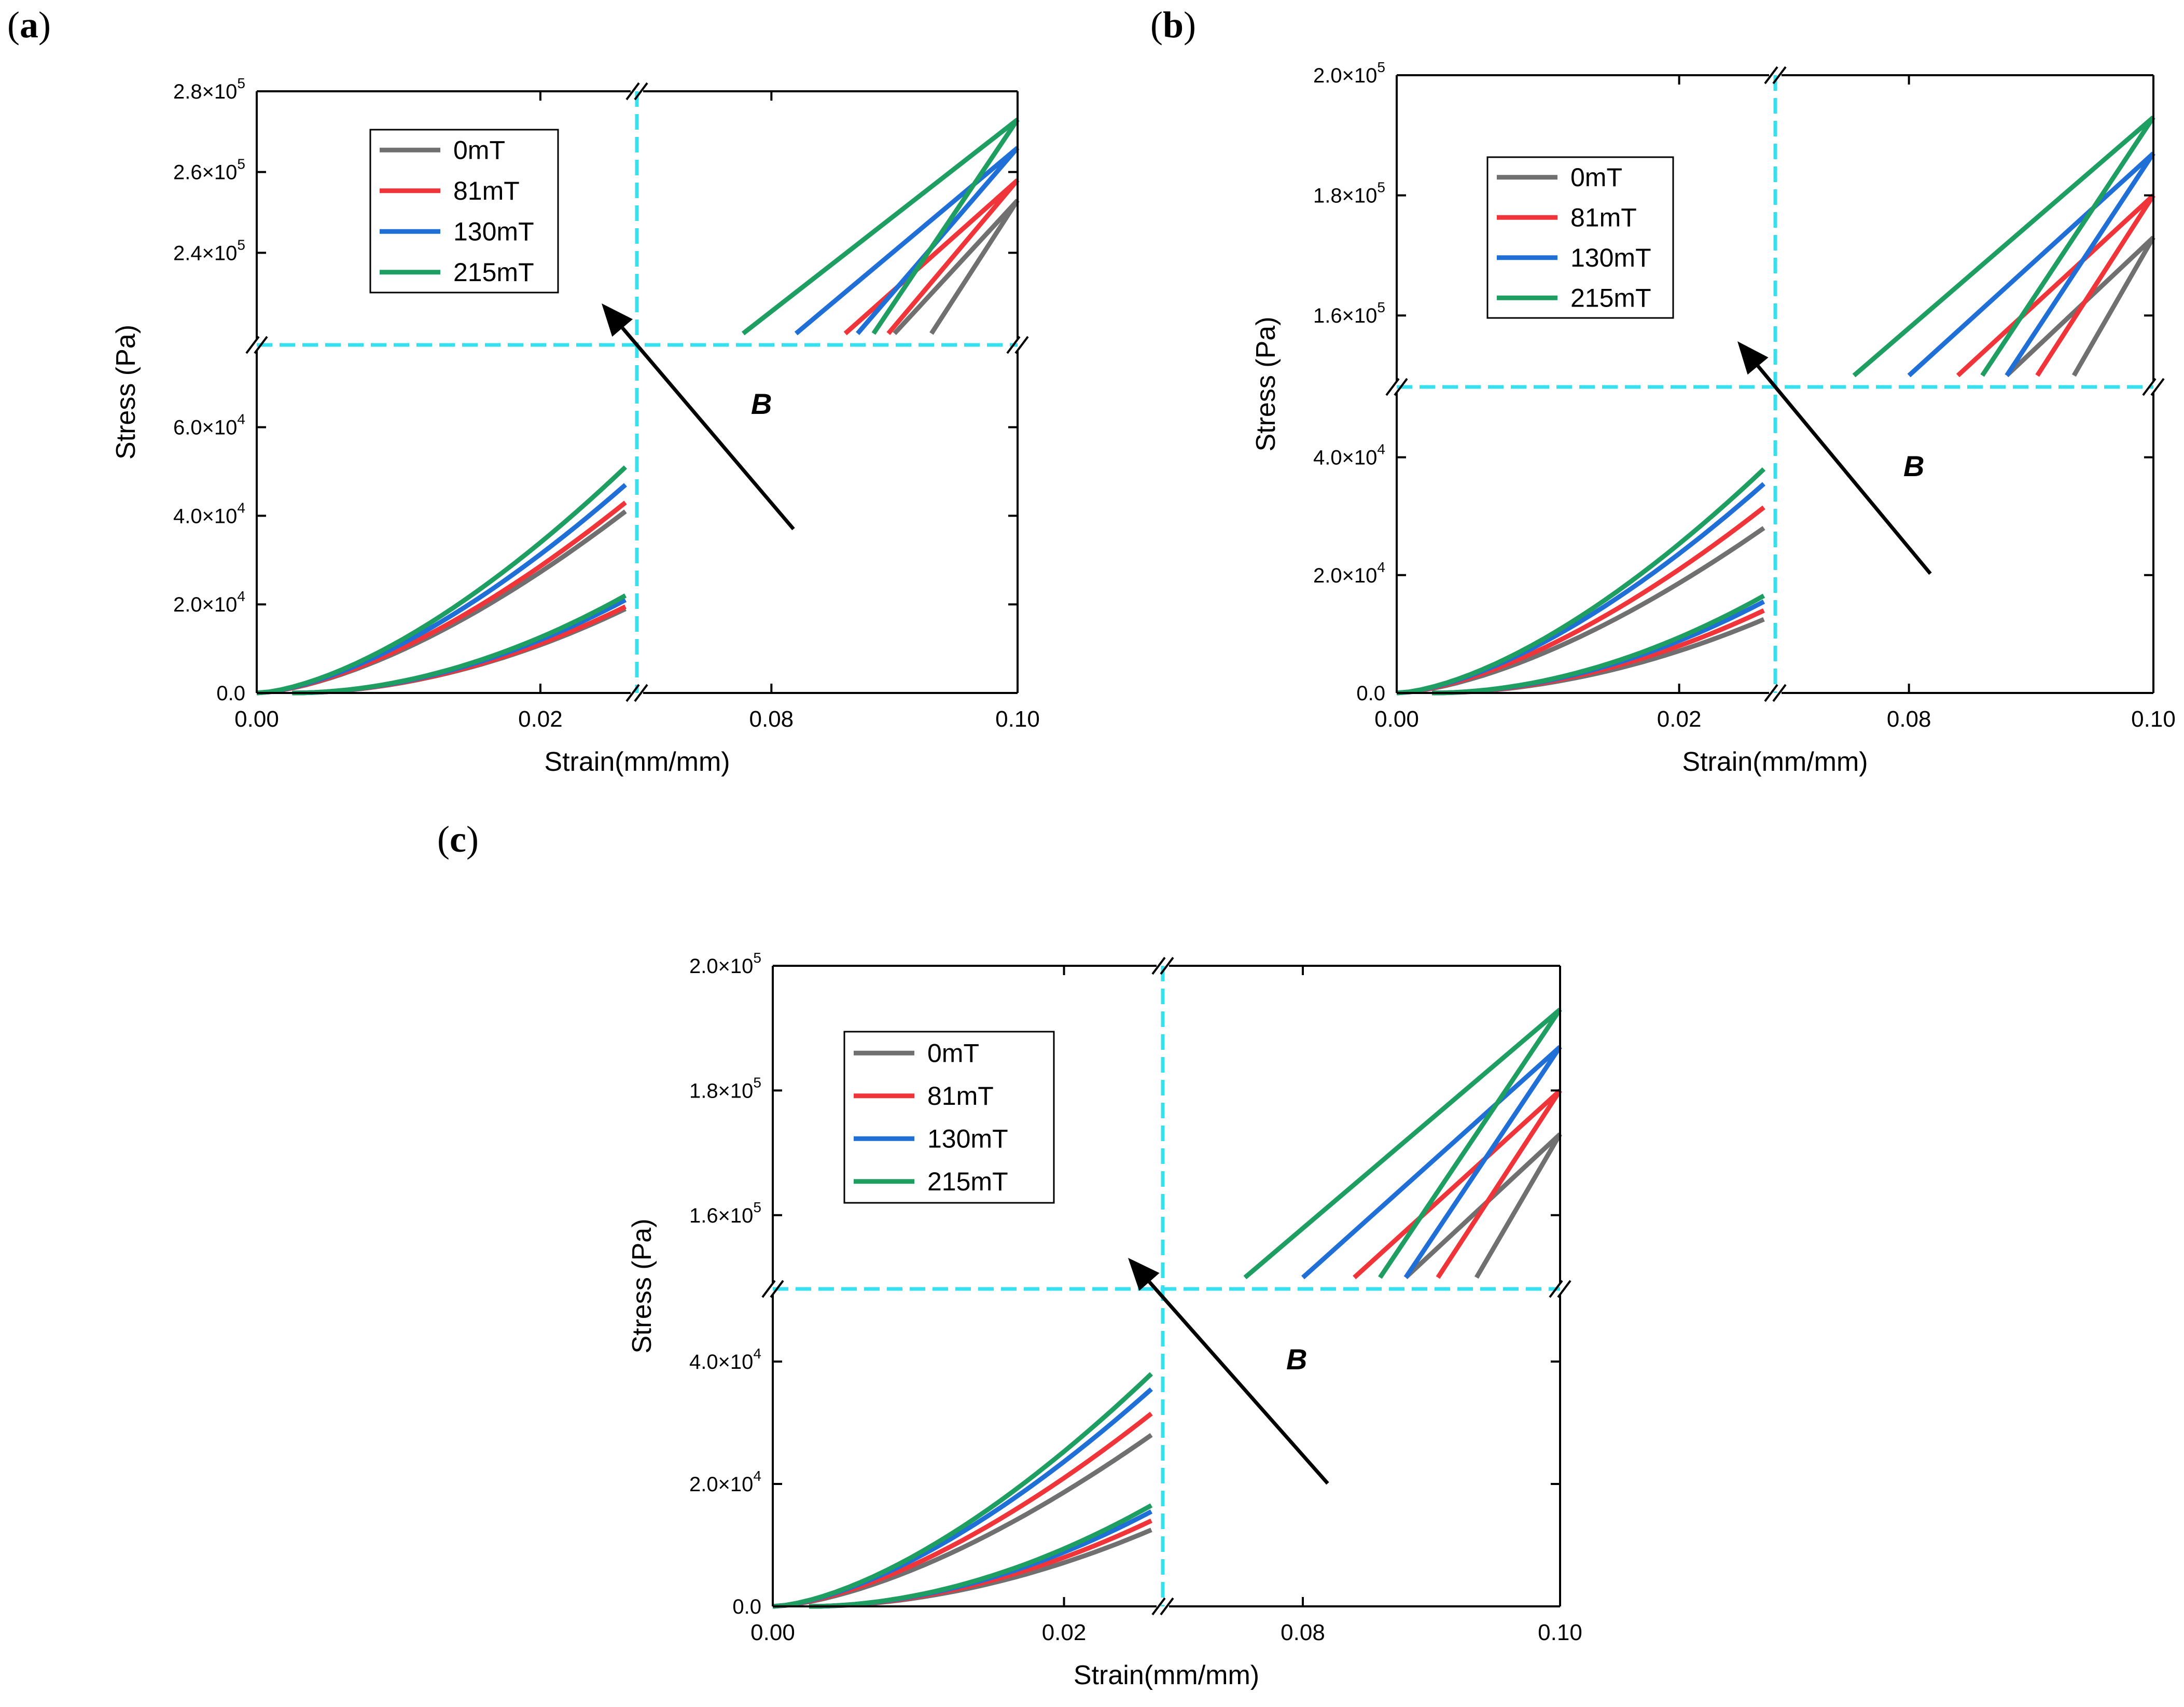 The image size is (2184, 1707). I want to click on arrow-head, so click(617, 320).